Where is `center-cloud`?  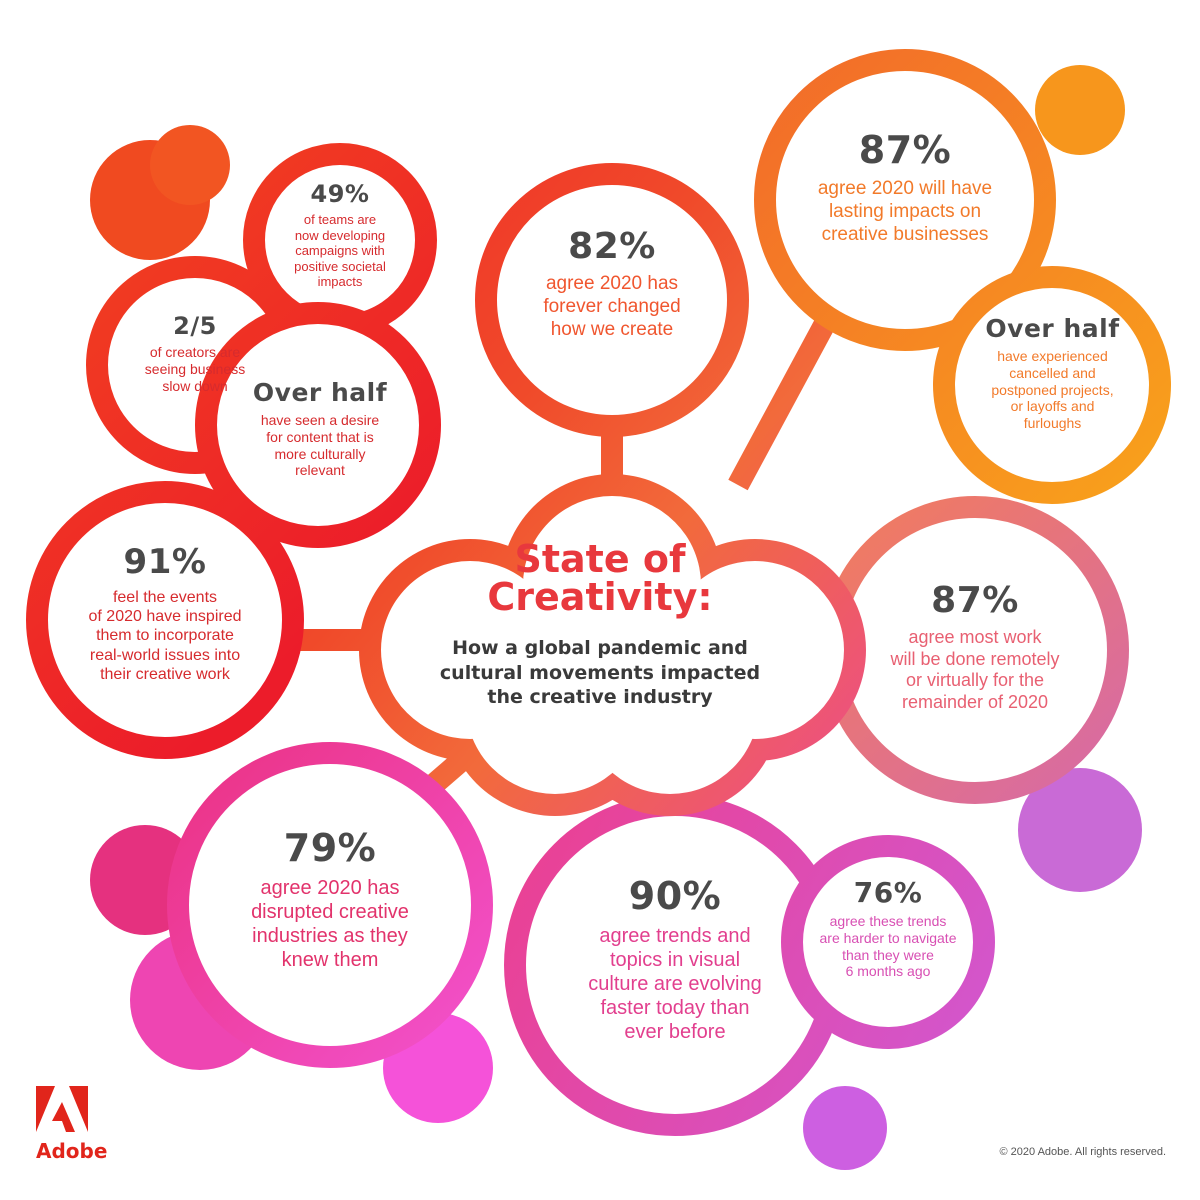 center-cloud is located at coordinates (612, 645).